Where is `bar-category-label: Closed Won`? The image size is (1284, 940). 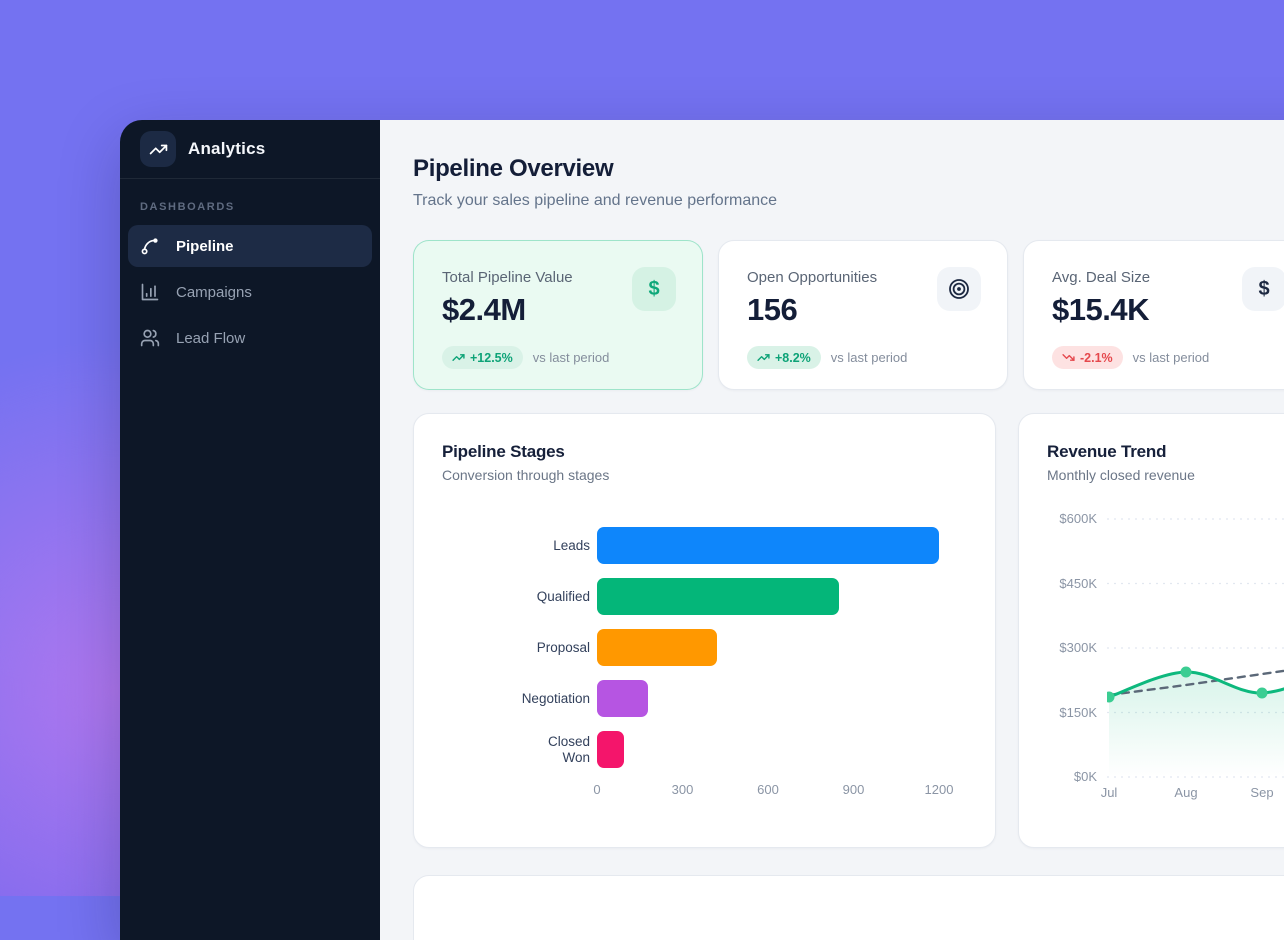
bar-category-label: Closed Won is located at coordinates (568, 749).